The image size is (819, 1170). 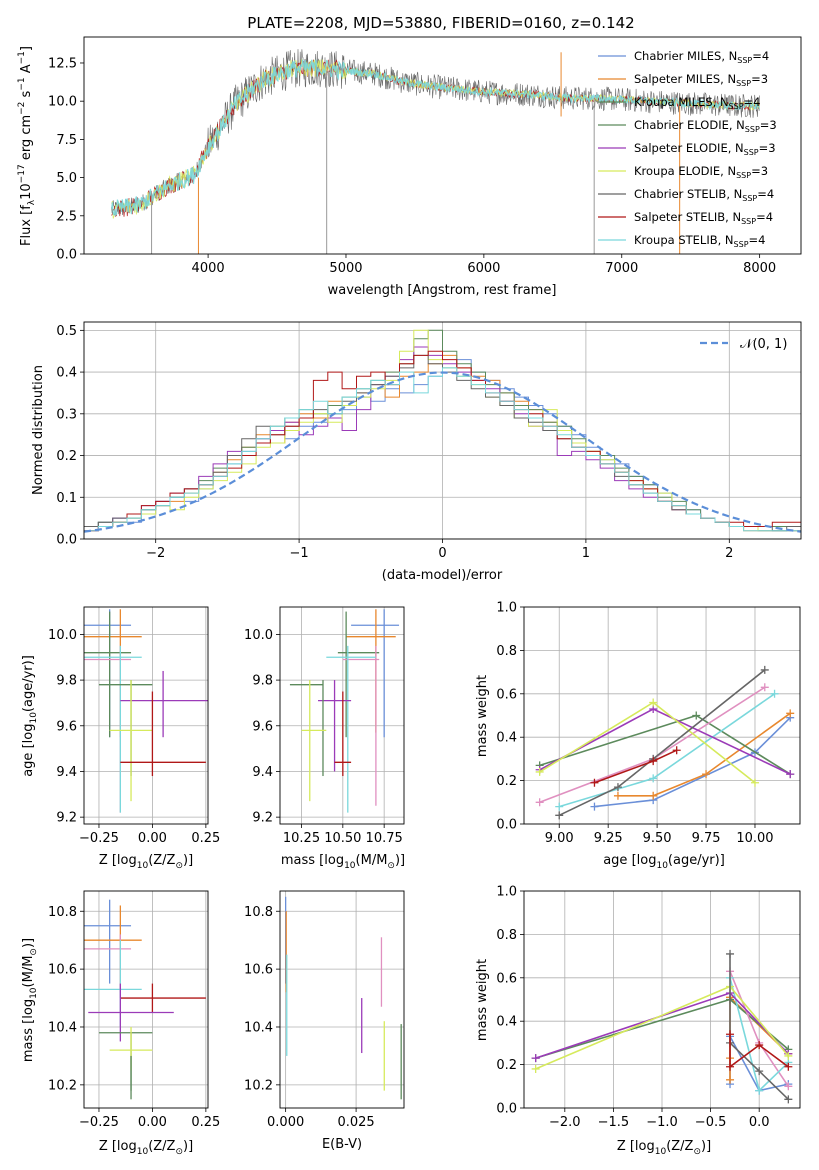 I want to click on spectrum-model-line, so click(x=435, y=138).